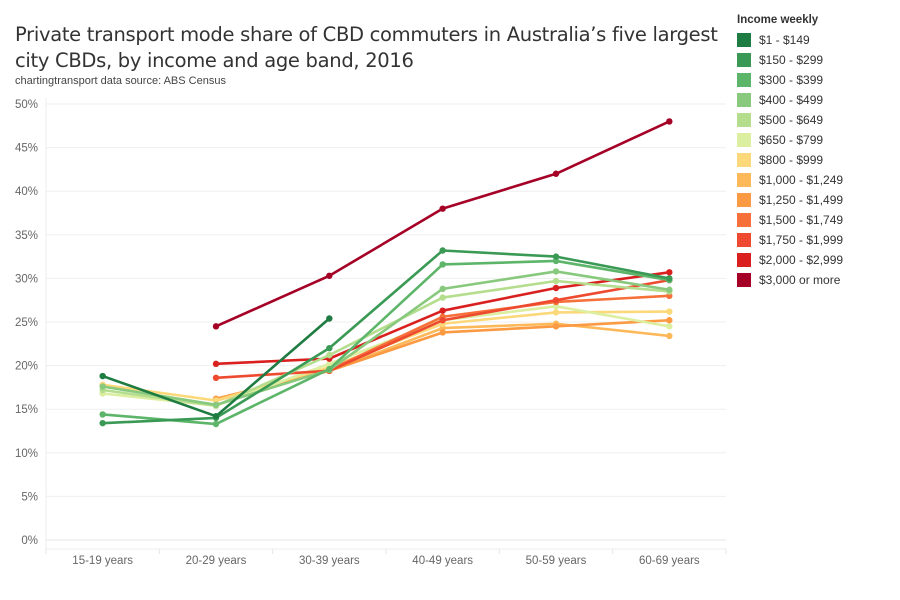 This screenshot has height=600, width=900. What do you see at coordinates (26, 367) in the screenshot?
I see `y-tick-label: 20%` at bounding box center [26, 367].